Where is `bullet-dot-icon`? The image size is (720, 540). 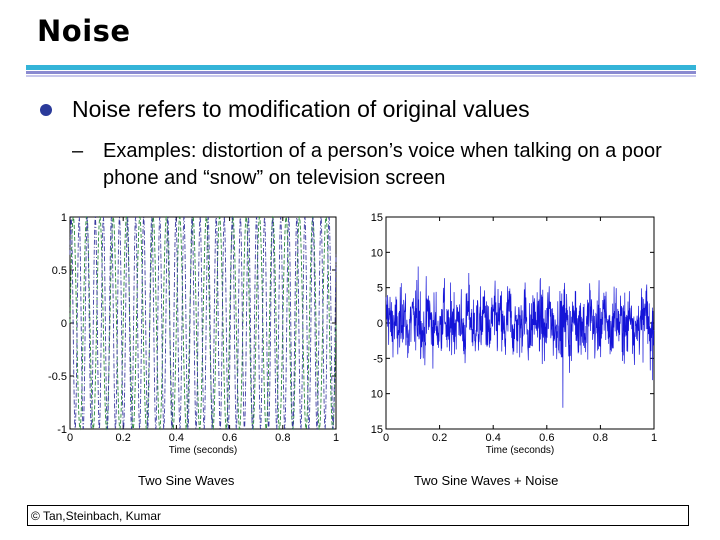 bullet-dot-icon is located at coordinates (46, 110).